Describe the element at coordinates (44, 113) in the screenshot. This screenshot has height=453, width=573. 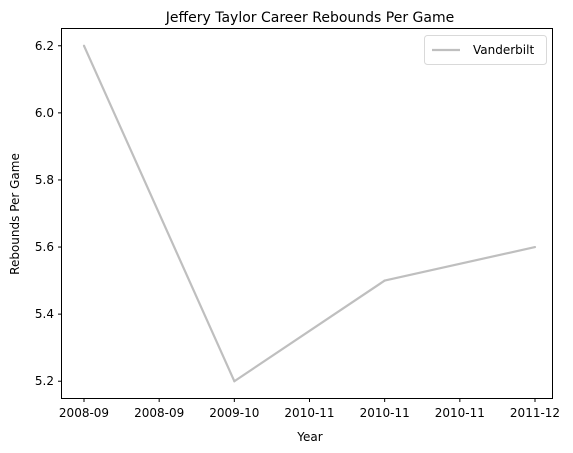
I see `y-tick-label: 6.0` at that location.